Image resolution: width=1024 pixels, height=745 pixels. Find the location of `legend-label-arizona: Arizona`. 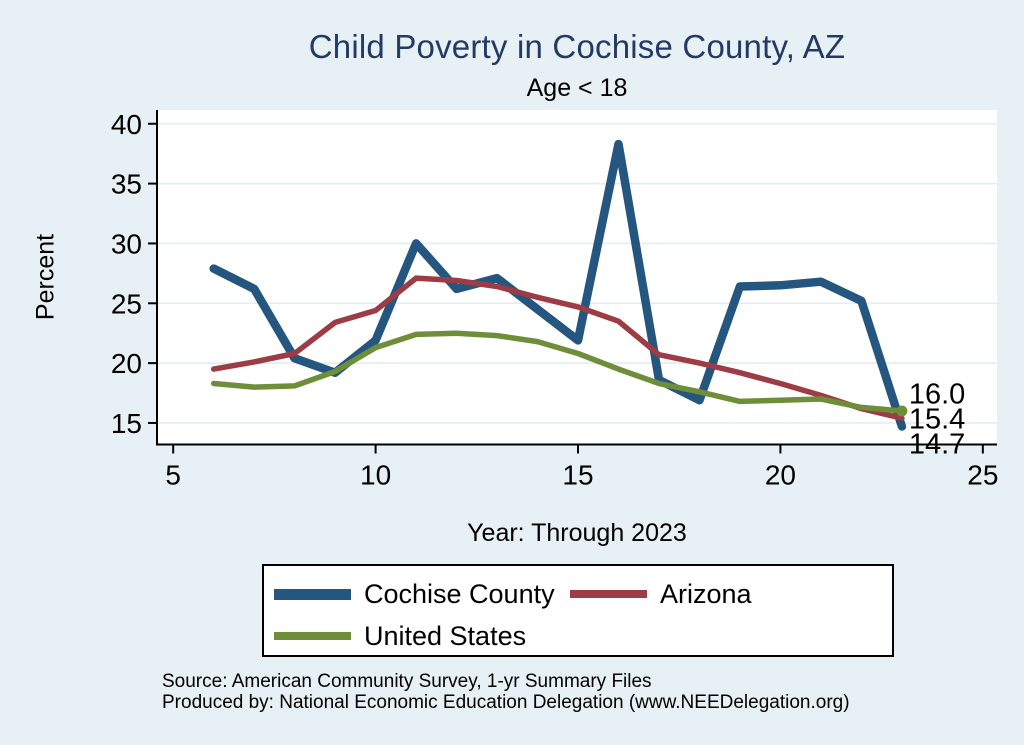

legend-label-arizona: Arizona is located at coordinates (706, 593).